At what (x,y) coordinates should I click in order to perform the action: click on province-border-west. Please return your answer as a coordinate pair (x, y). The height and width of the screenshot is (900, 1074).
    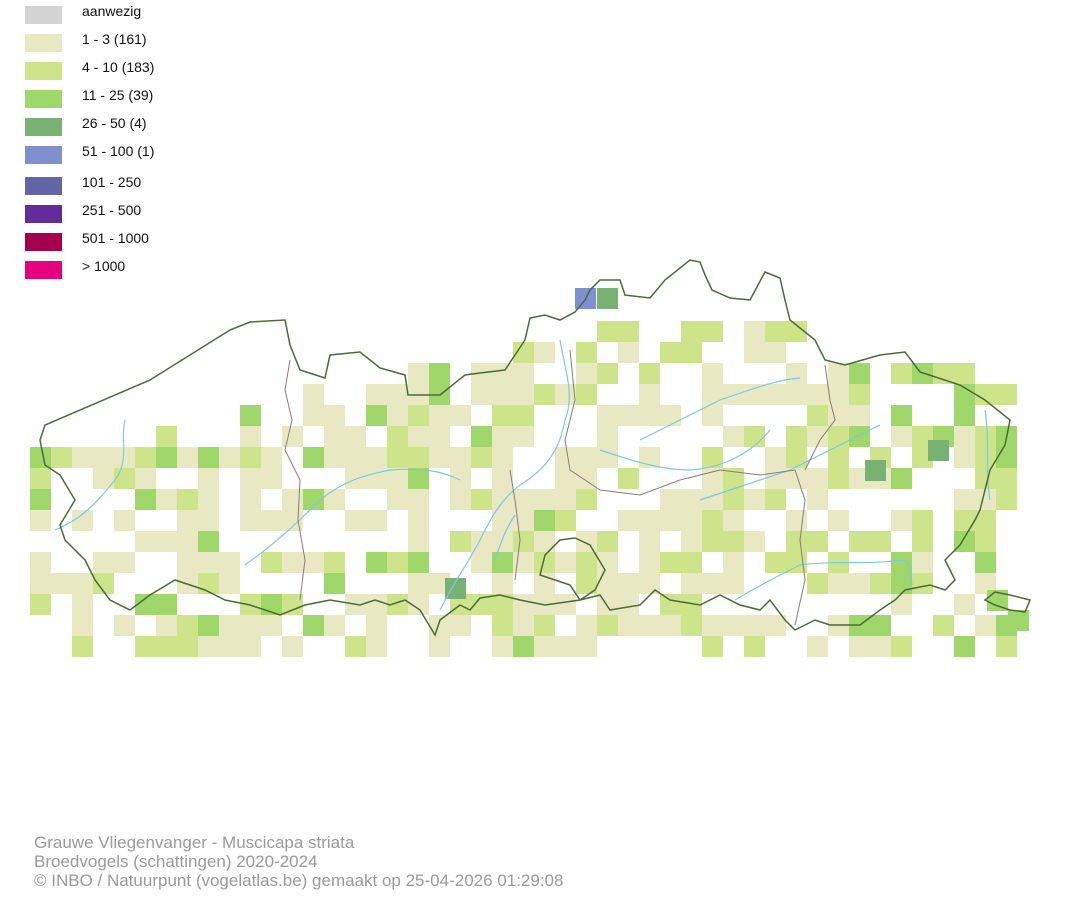
    Looking at the image, I should click on (295, 480).